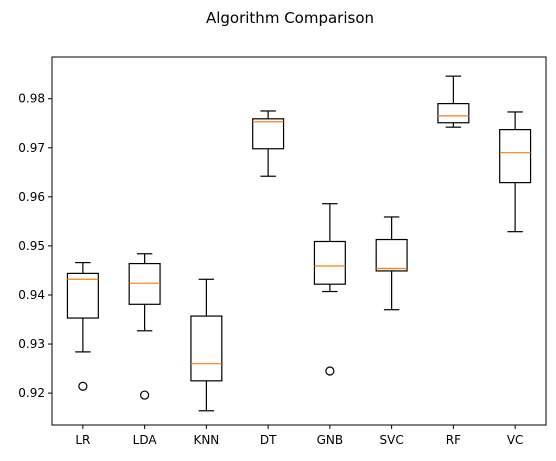  I want to click on box-knn, so click(206, 348).